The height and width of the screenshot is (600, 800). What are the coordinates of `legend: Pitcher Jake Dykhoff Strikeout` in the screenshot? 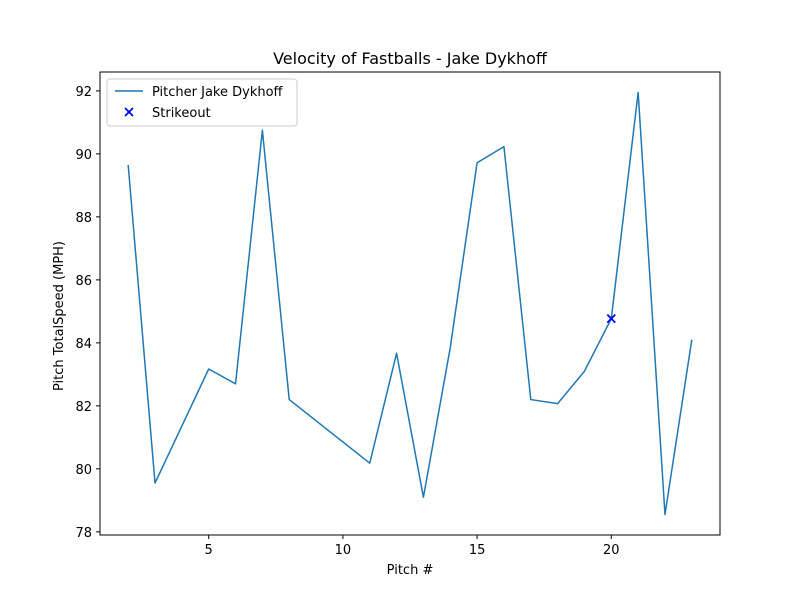 It's located at (202, 102).